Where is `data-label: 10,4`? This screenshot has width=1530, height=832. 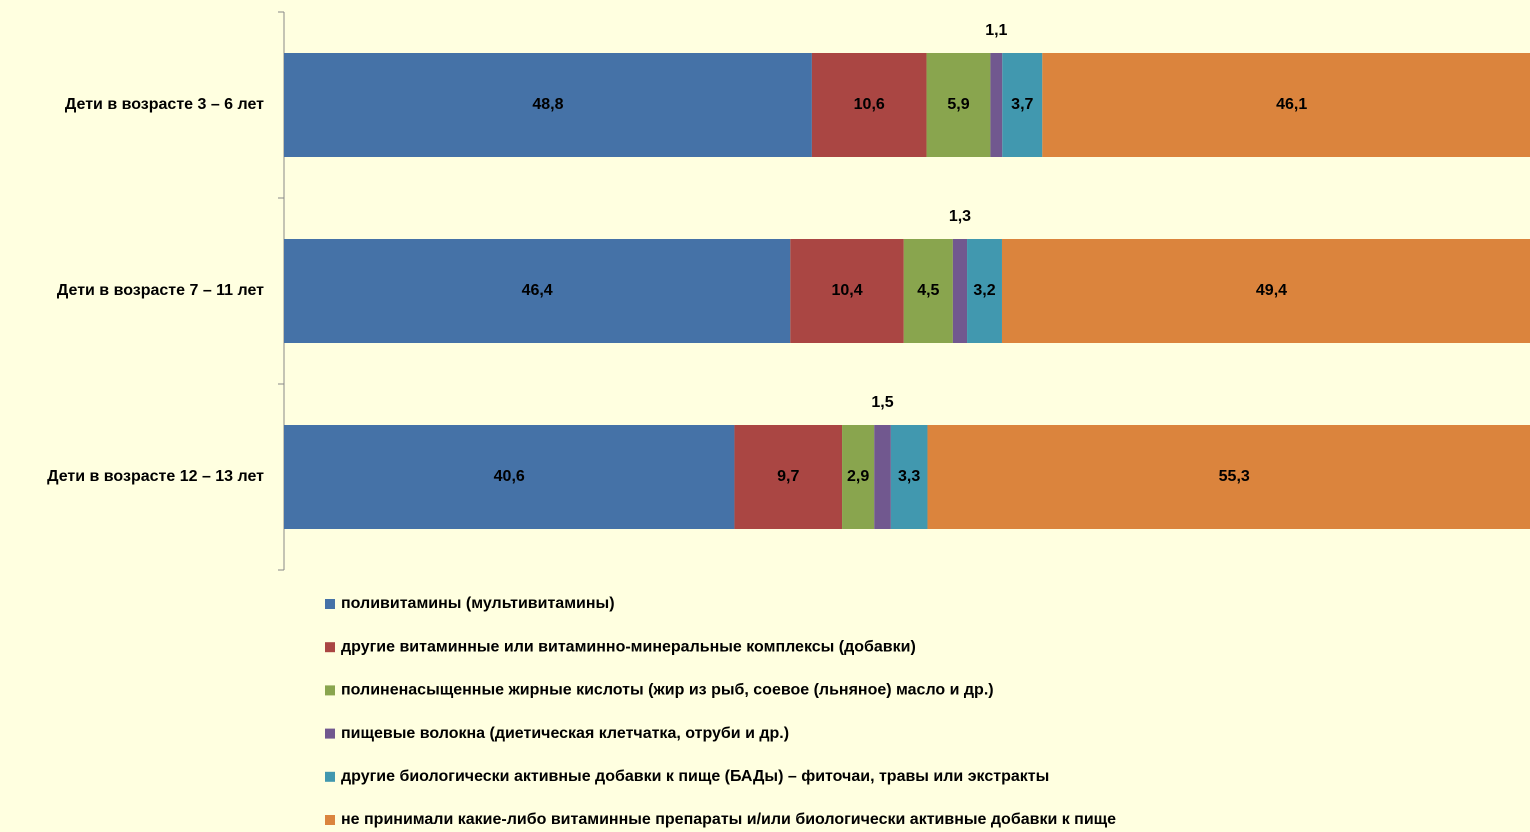 data-label: 10,4 is located at coordinates (846, 290).